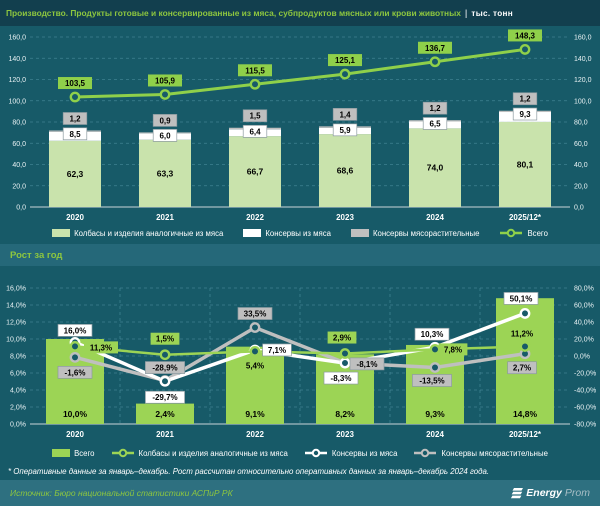  What do you see at coordinates (522, 368) in the screenshot?
I see `data-label-growth-text: 2,7%` at bounding box center [522, 368].